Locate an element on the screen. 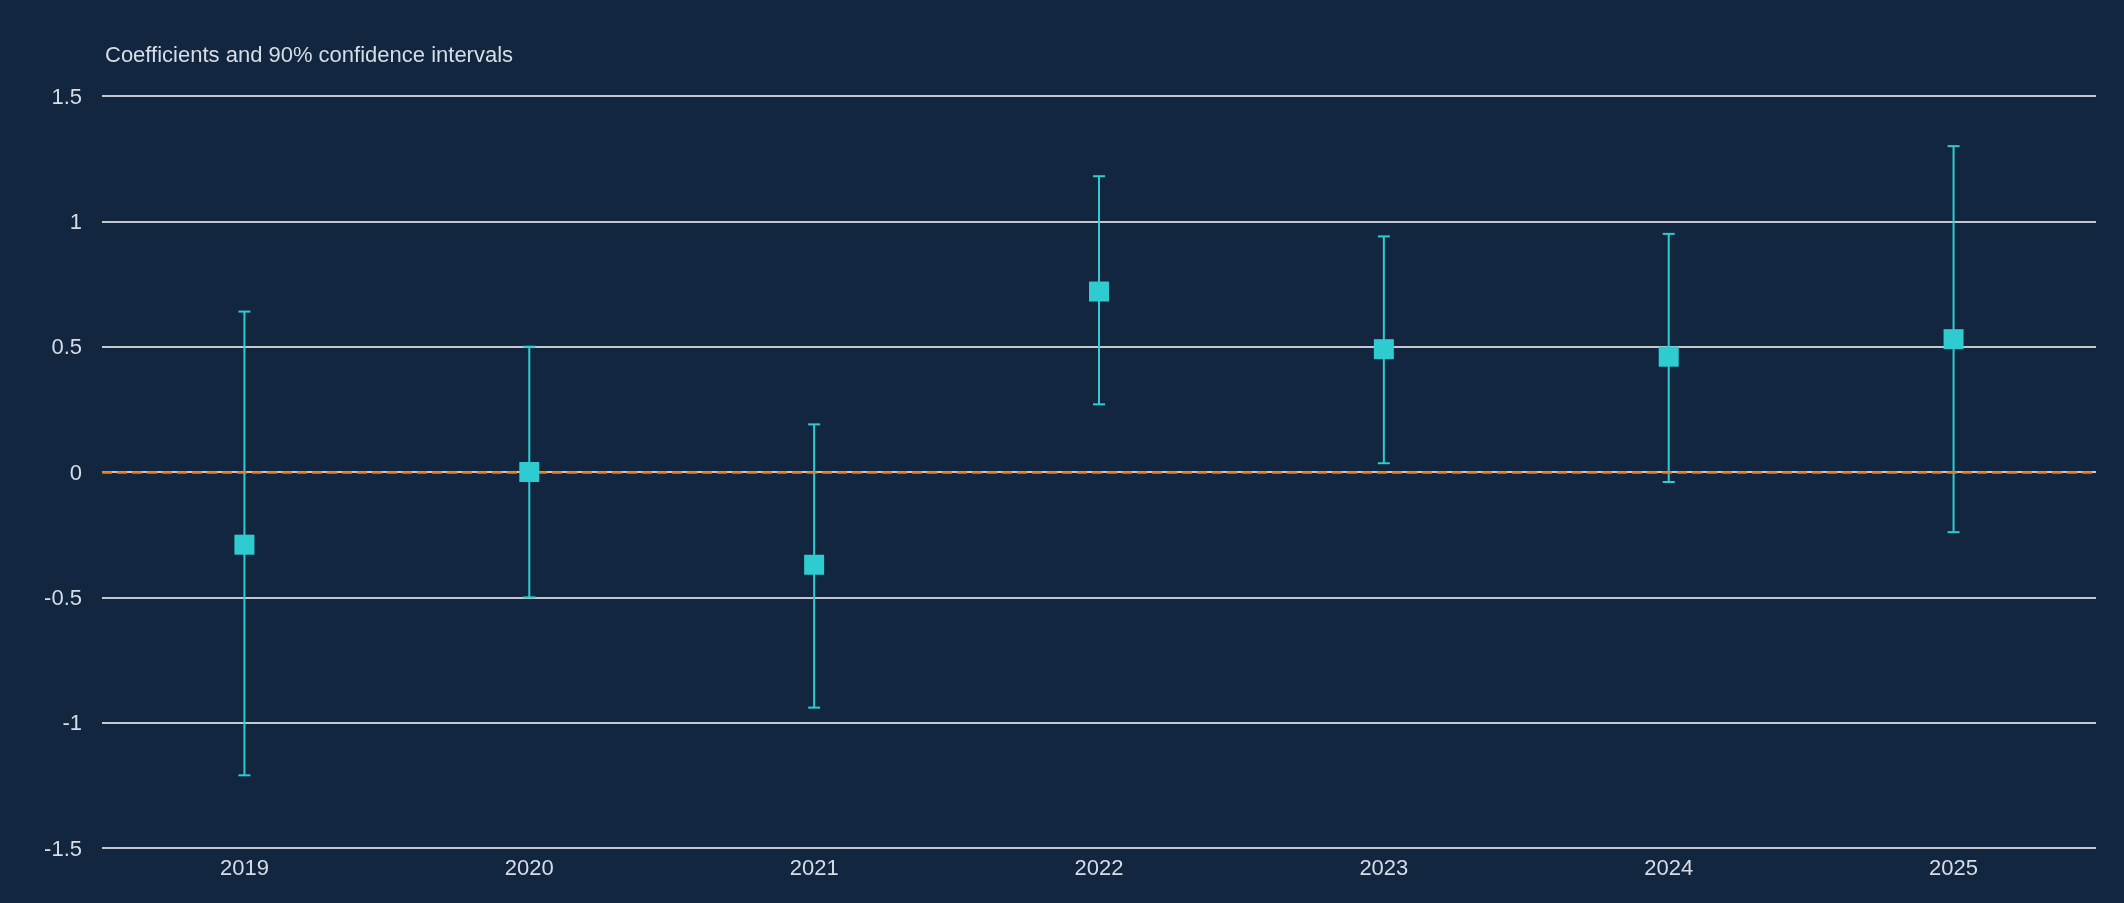 This screenshot has width=2124, height=903. y-tick-label: -1 is located at coordinates (72, 723).